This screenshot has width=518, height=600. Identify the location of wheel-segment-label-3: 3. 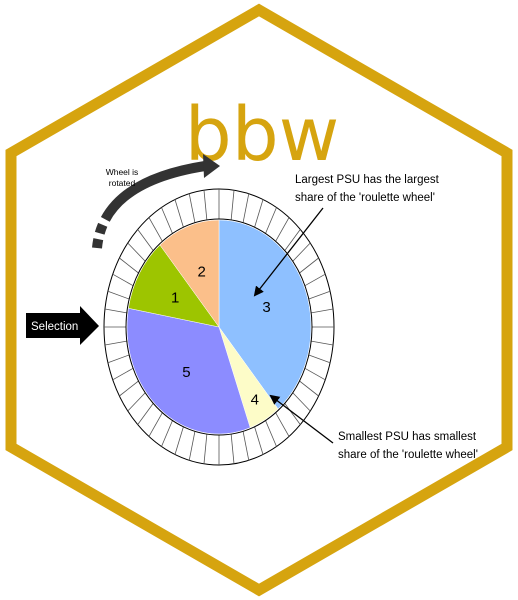
(266, 307).